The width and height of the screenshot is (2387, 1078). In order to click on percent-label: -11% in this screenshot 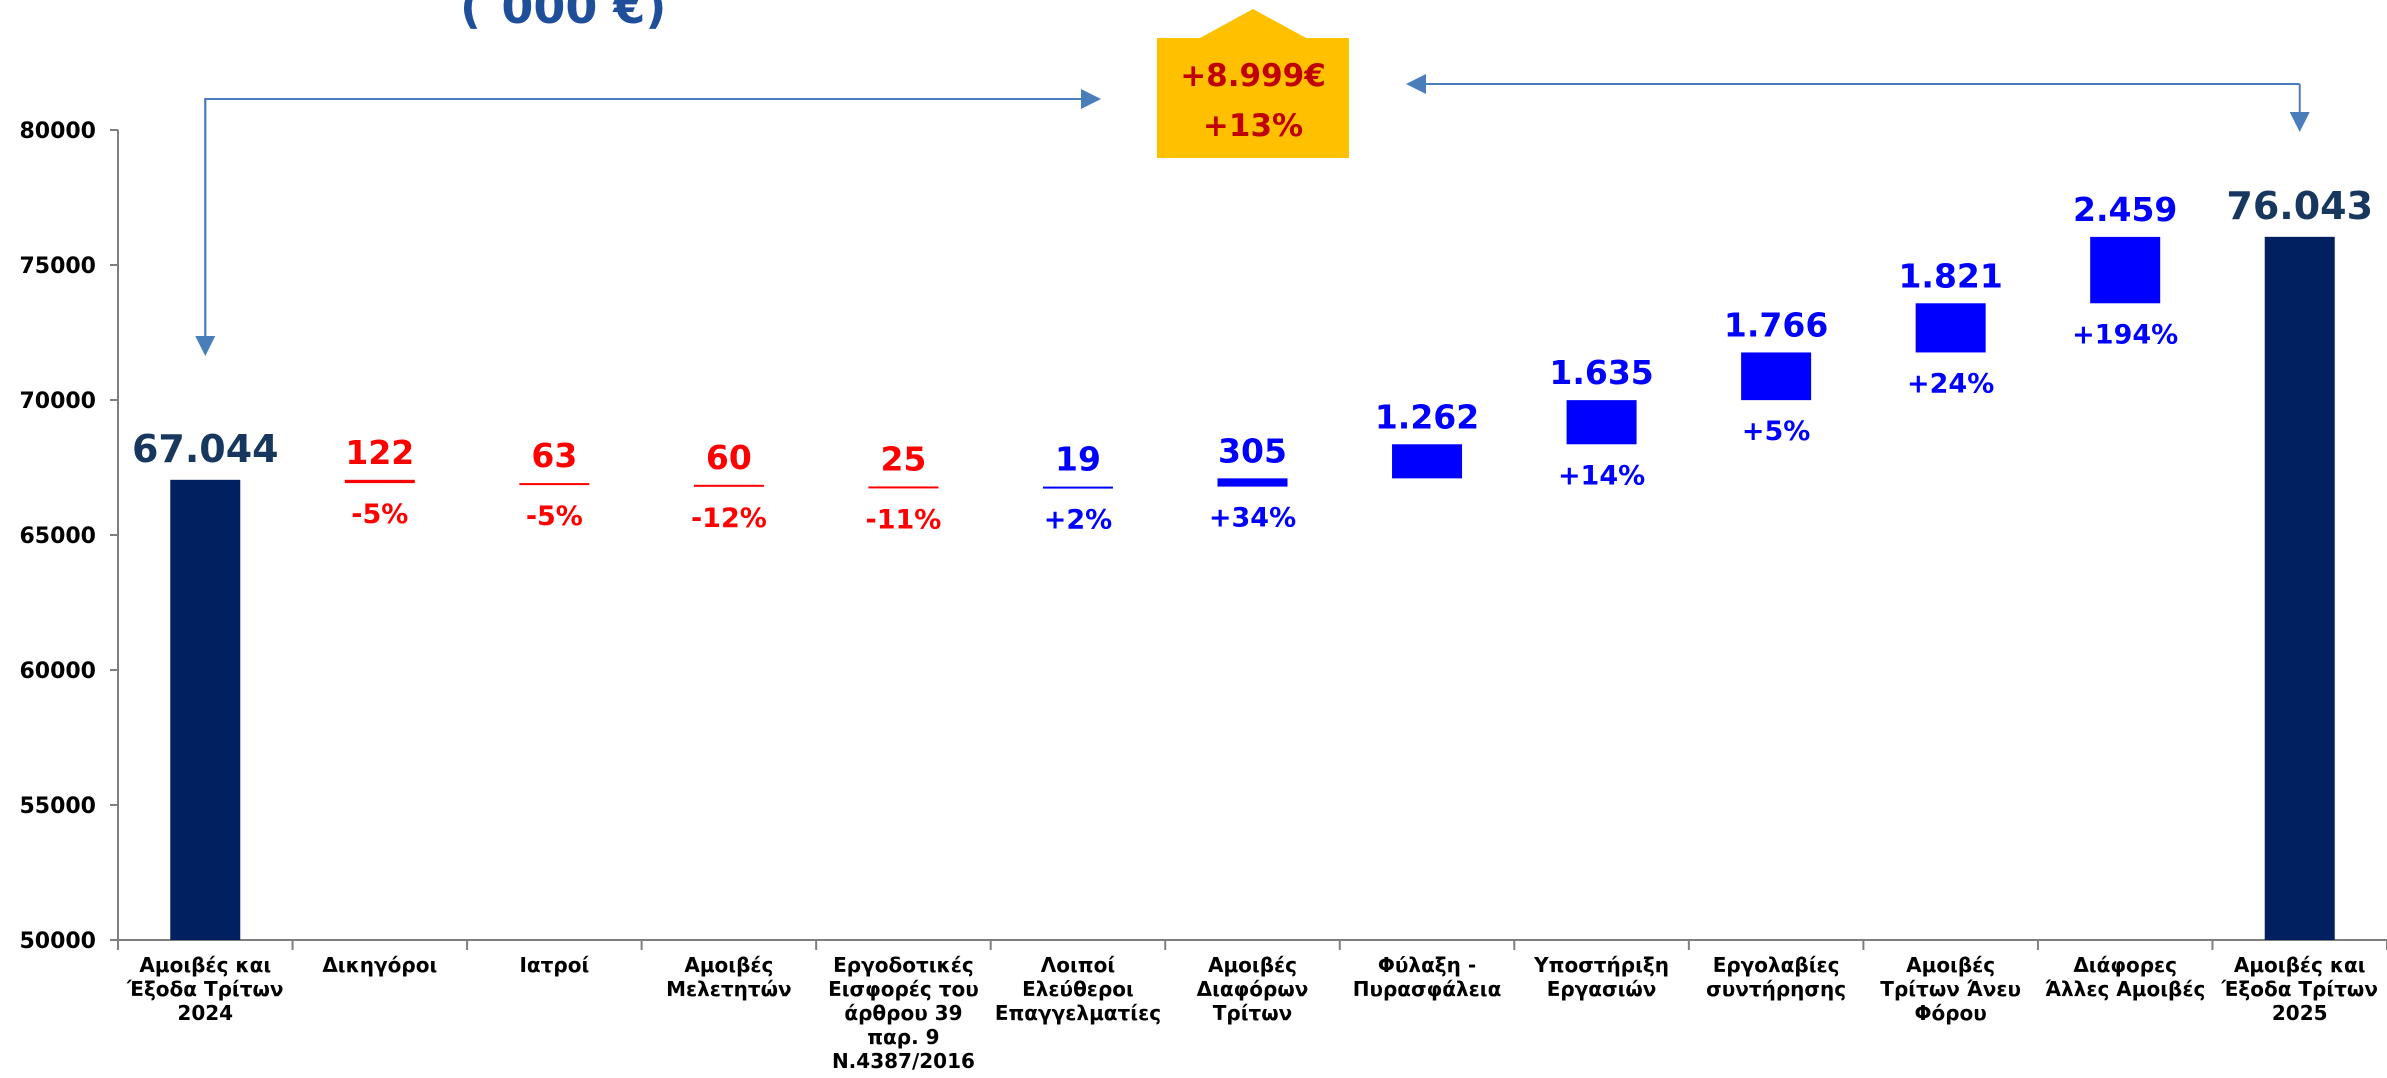, I will do `click(904, 519)`.